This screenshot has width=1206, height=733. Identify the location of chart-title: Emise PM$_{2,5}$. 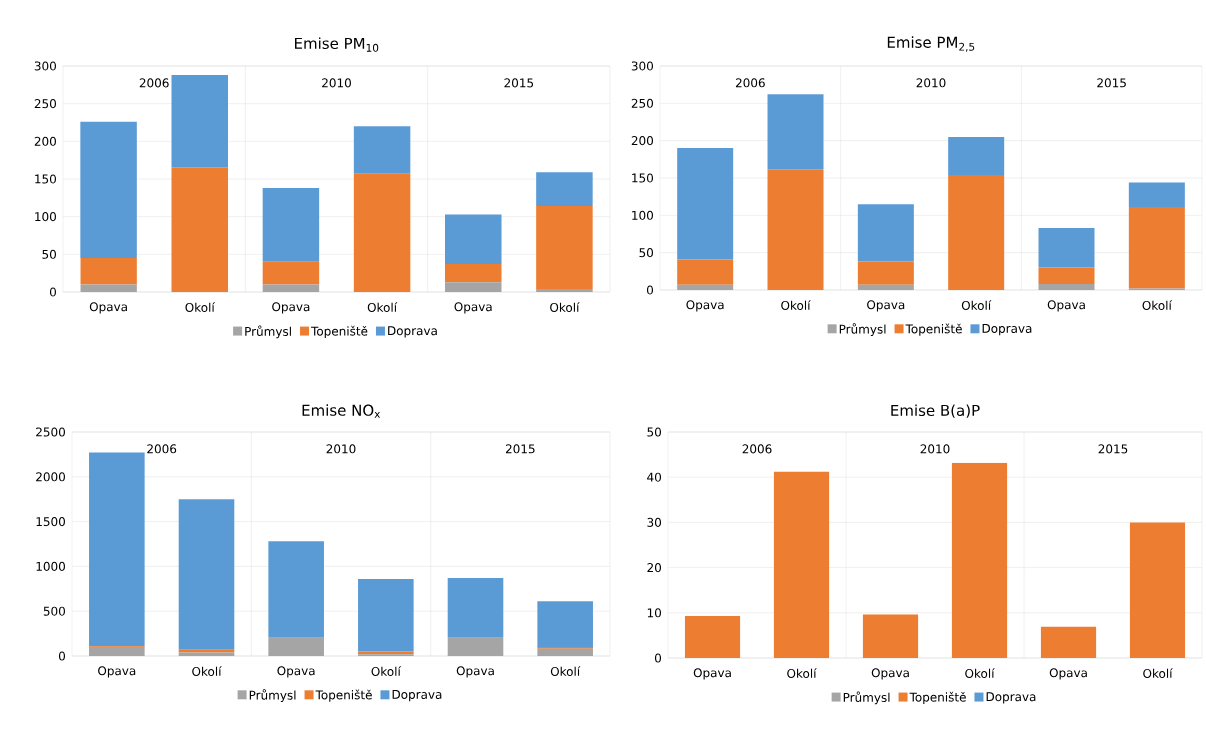
(931, 44).